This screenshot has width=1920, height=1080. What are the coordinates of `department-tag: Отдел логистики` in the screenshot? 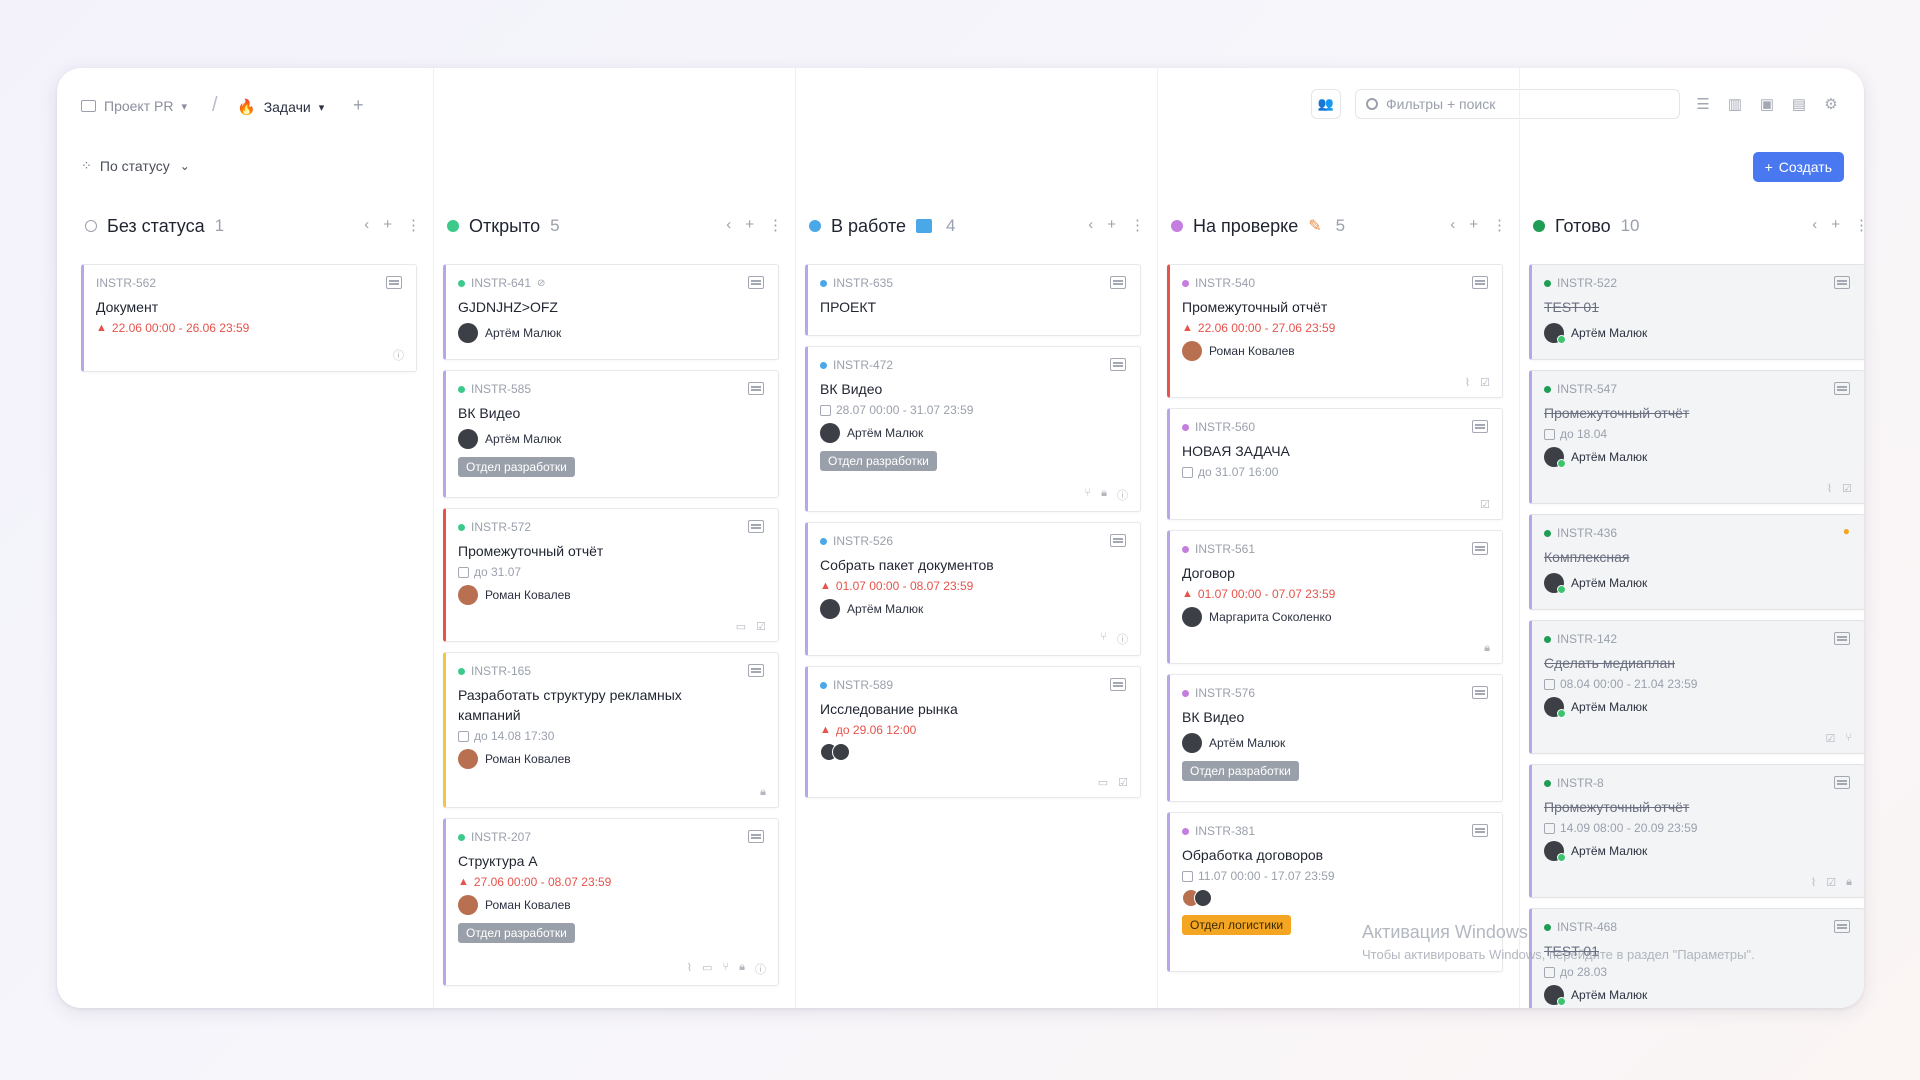 It's located at (1237, 925).